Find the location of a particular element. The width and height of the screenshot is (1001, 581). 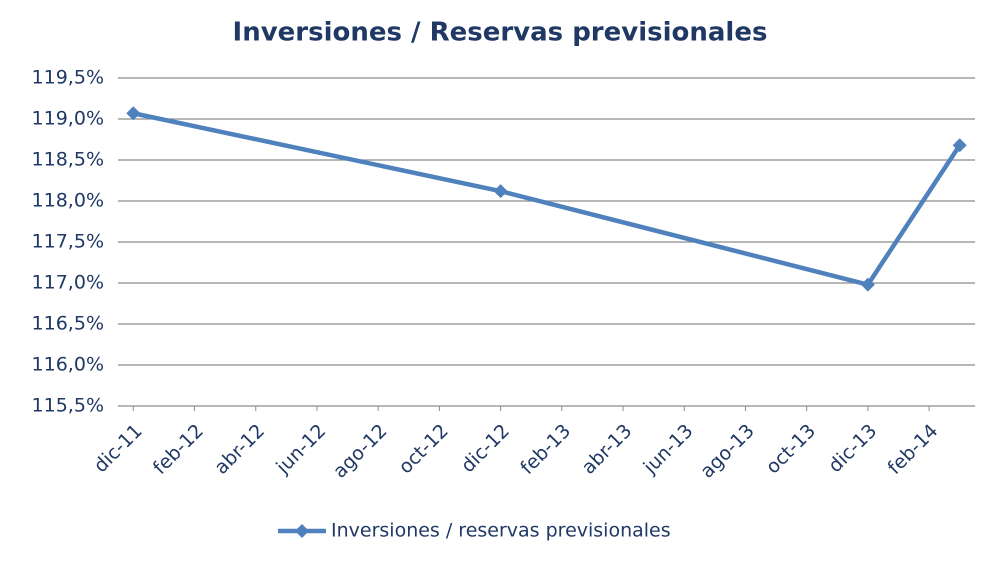

x-tick-label: abr-12 is located at coordinates (239, 449).